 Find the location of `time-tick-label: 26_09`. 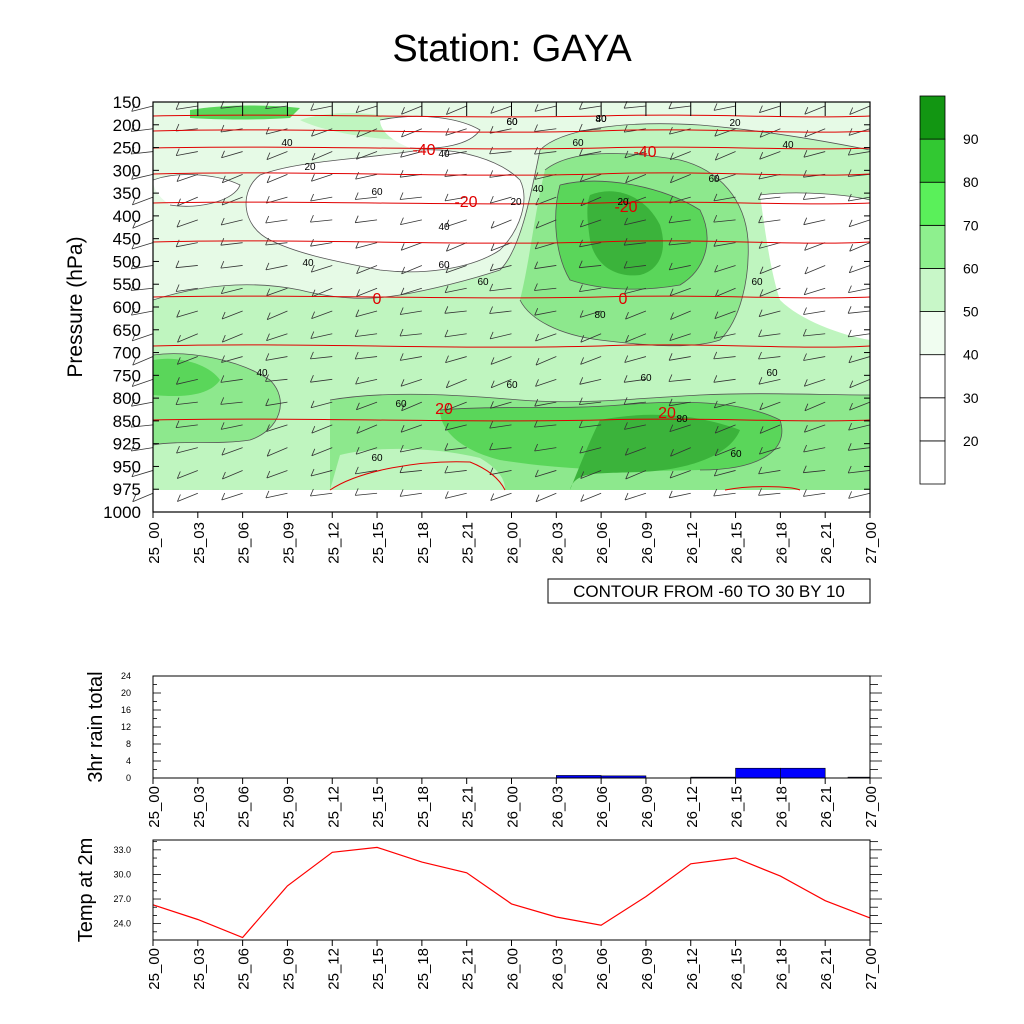

time-tick-label: 26_09 is located at coordinates (647, 969).